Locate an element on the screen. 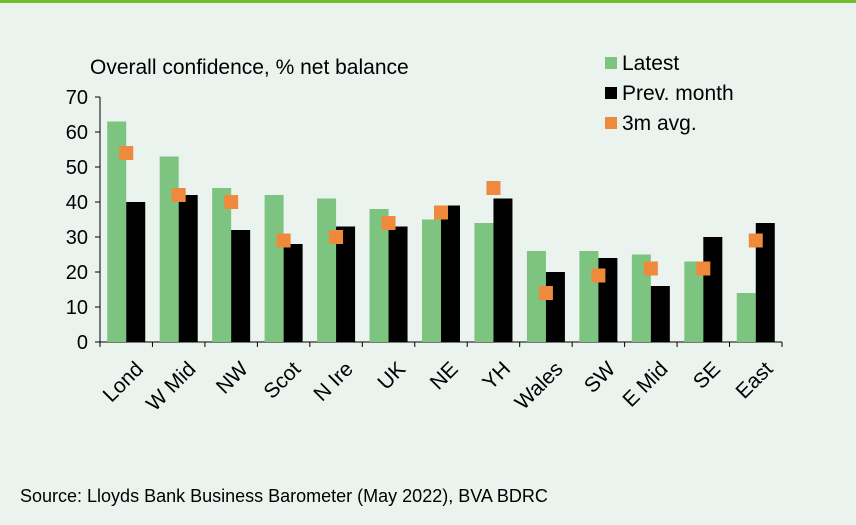  x-tick-label: Scot is located at coordinates (282, 380).